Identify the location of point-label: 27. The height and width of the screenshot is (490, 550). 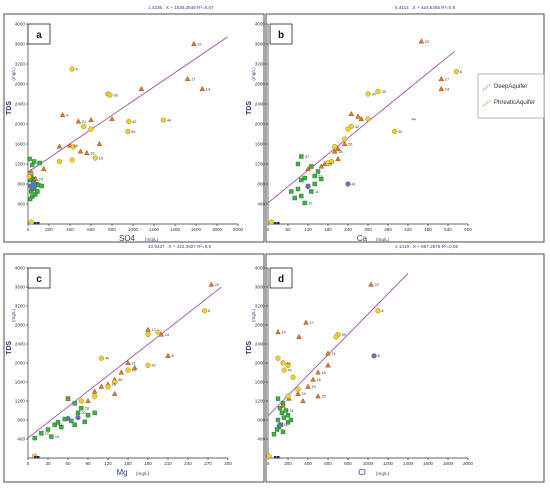
(320, 176).